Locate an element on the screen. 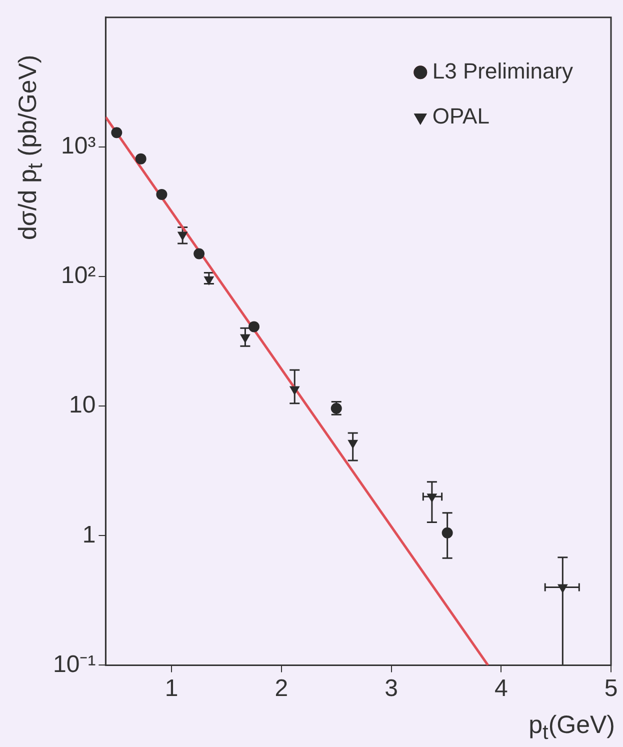 This screenshot has height=747, width=623. y-tick-label: 10⁻¹ is located at coordinates (74, 664).